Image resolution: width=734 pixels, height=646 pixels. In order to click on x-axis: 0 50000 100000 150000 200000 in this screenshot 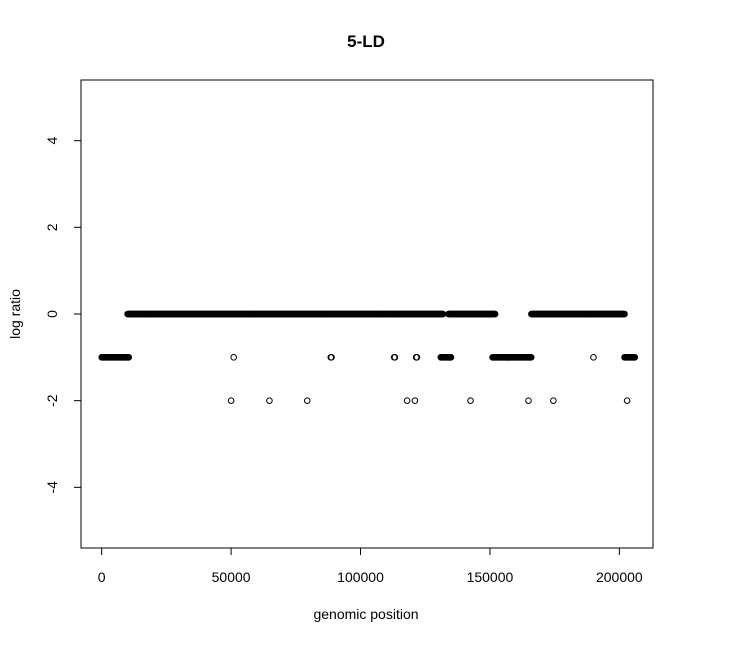, I will do `click(370, 566)`.